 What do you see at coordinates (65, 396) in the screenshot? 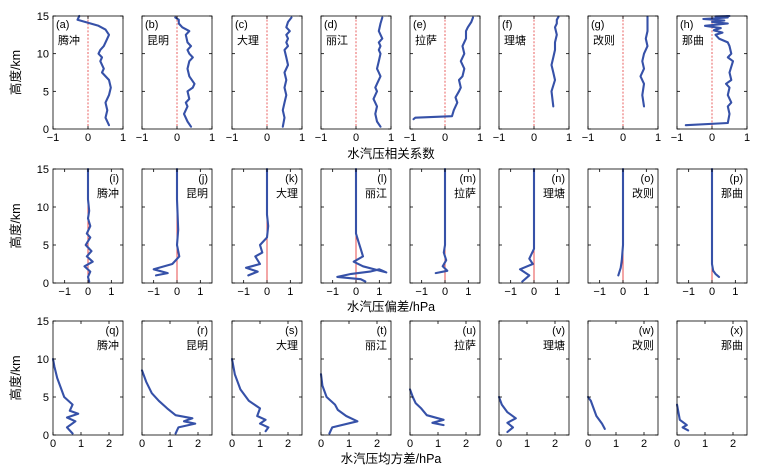
I see `series-line-腾冲` at bounding box center [65, 396].